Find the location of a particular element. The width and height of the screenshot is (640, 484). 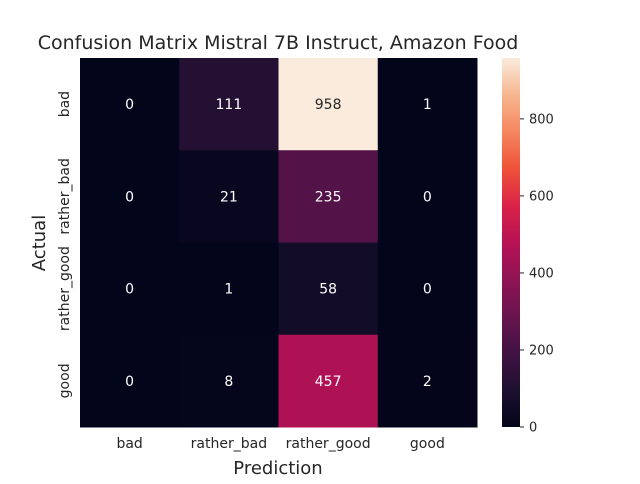

y-axis-label: Actual is located at coordinates (39, 243).